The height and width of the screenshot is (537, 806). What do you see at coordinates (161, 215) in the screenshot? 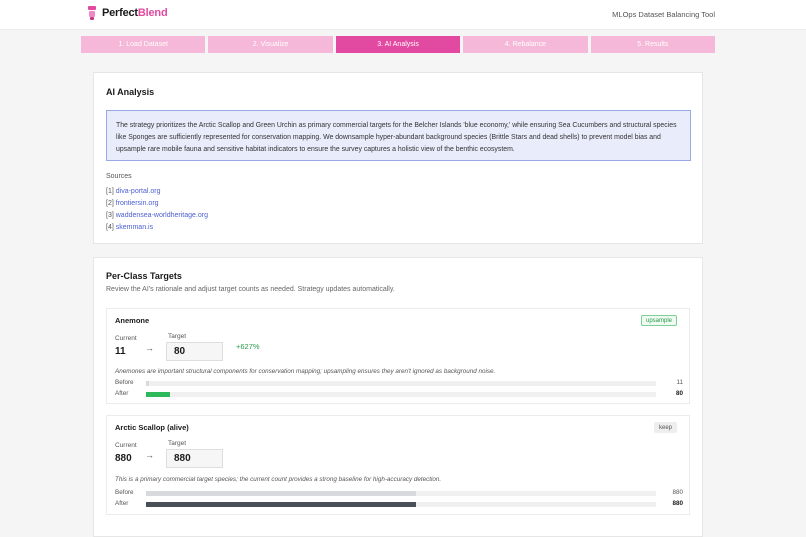
I see `source-link: waddensea-worldheritage.org` at bounding box center [161, 215].